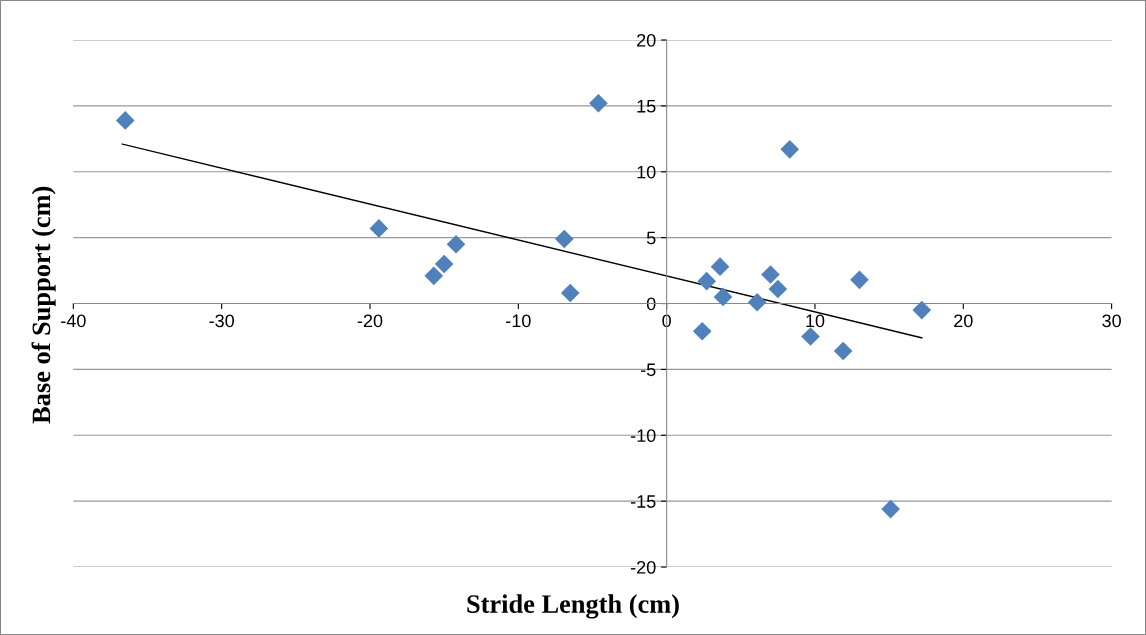 The image size is (1146, 635). Describe the element at coordinates (646, 106) in the screenshot. I see `y-tick-label: 15` at that location.